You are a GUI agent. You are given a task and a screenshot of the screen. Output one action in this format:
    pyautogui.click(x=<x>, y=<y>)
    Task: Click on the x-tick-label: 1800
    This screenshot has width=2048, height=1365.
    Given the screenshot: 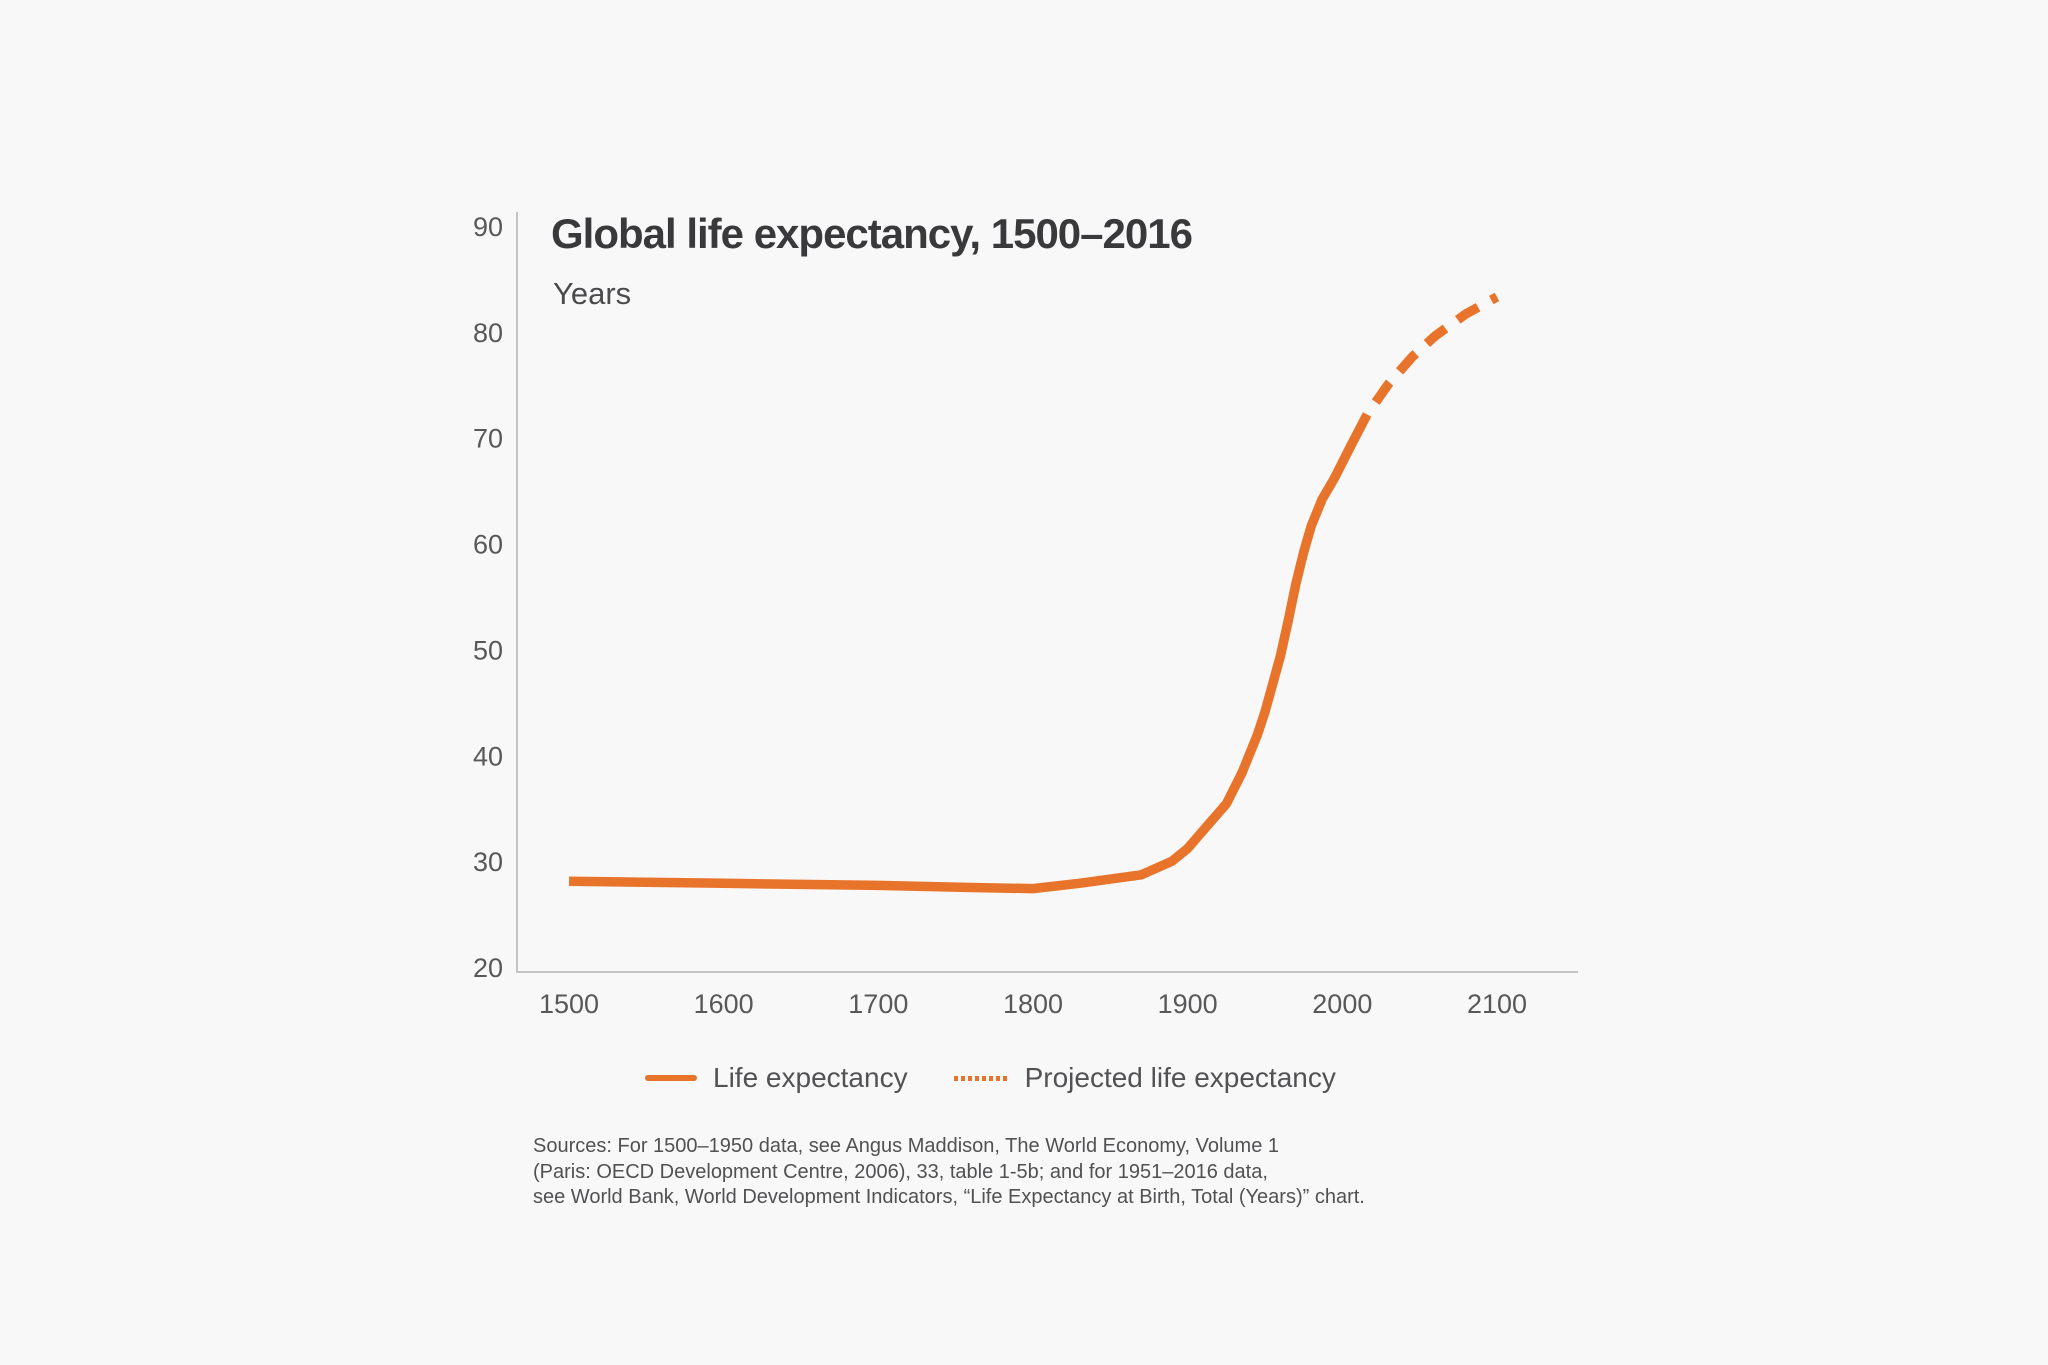 What is the action you would take?
    pyautogui.click(x=1033, y=1004)
    